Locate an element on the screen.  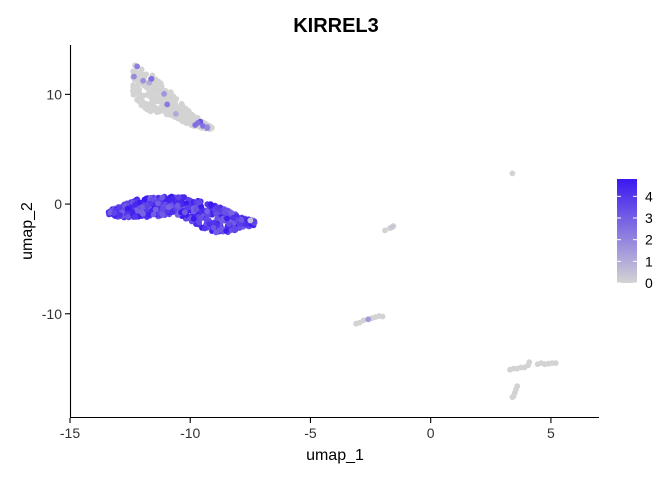
x-tick-label: -5 is located at coordinates (310, 433).